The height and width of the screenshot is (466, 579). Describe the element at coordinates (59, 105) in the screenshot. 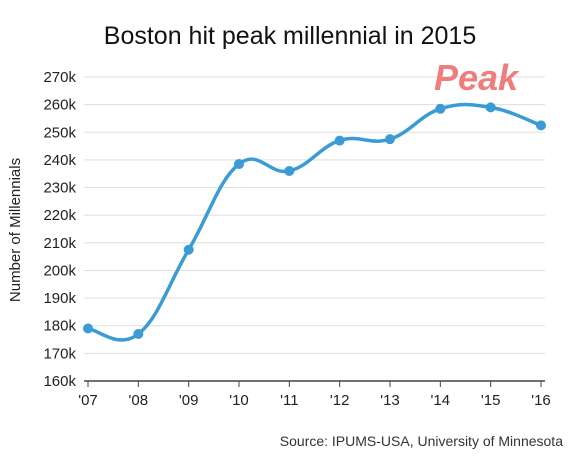

I see `y-tick-label: 260k` at that location.